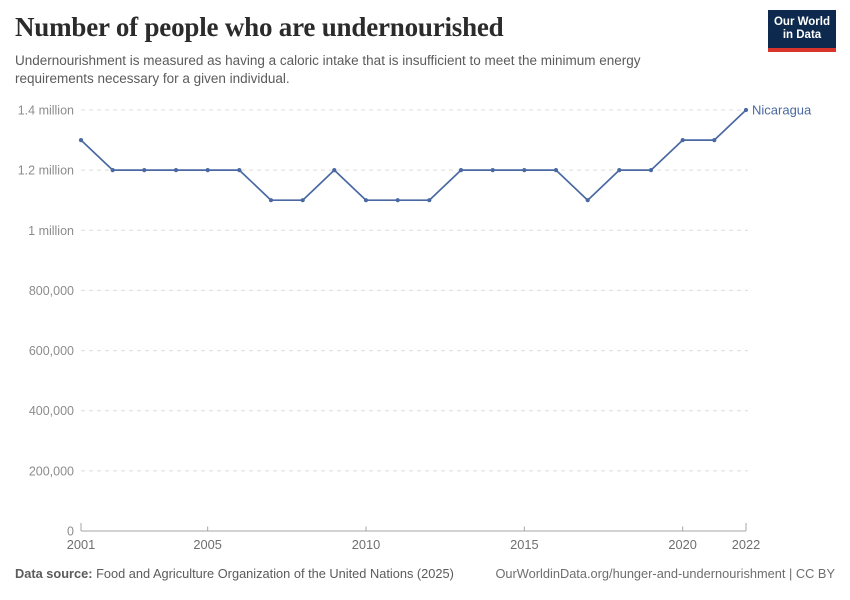 The height and width of the screenshot is (600, 850). I want to click on x-tick-label: 2005, so click(207, 544).